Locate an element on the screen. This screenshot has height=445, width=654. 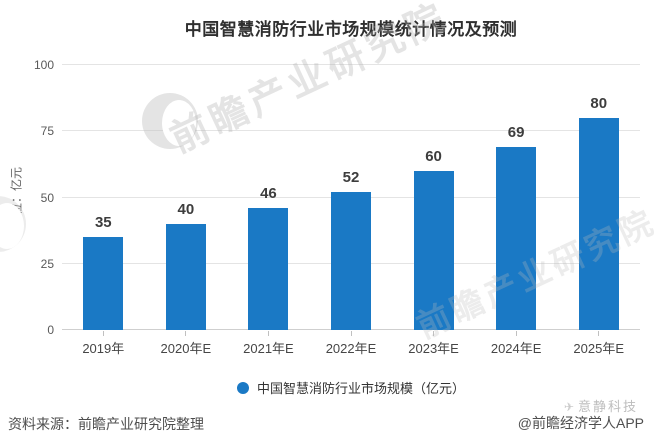
bar-2023年E is located at coordinates (433, 250).